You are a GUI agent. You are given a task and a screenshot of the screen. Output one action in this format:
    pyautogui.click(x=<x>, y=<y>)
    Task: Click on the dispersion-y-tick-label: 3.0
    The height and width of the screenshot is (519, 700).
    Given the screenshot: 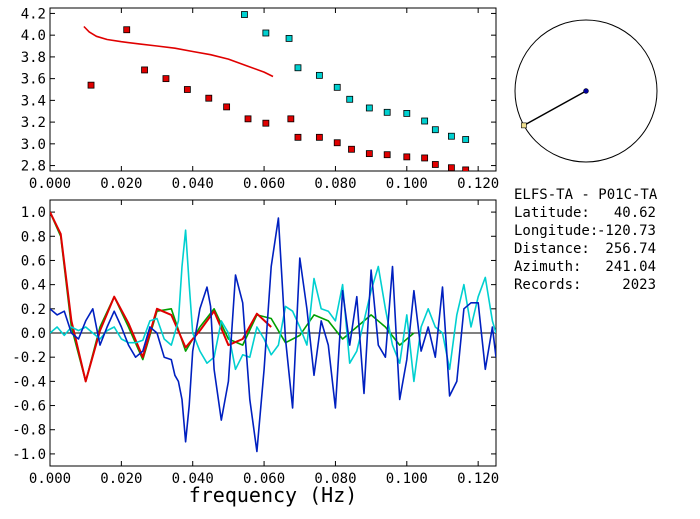 What is the action you would take?
    pyautogui.click(x=33, y=145)
    